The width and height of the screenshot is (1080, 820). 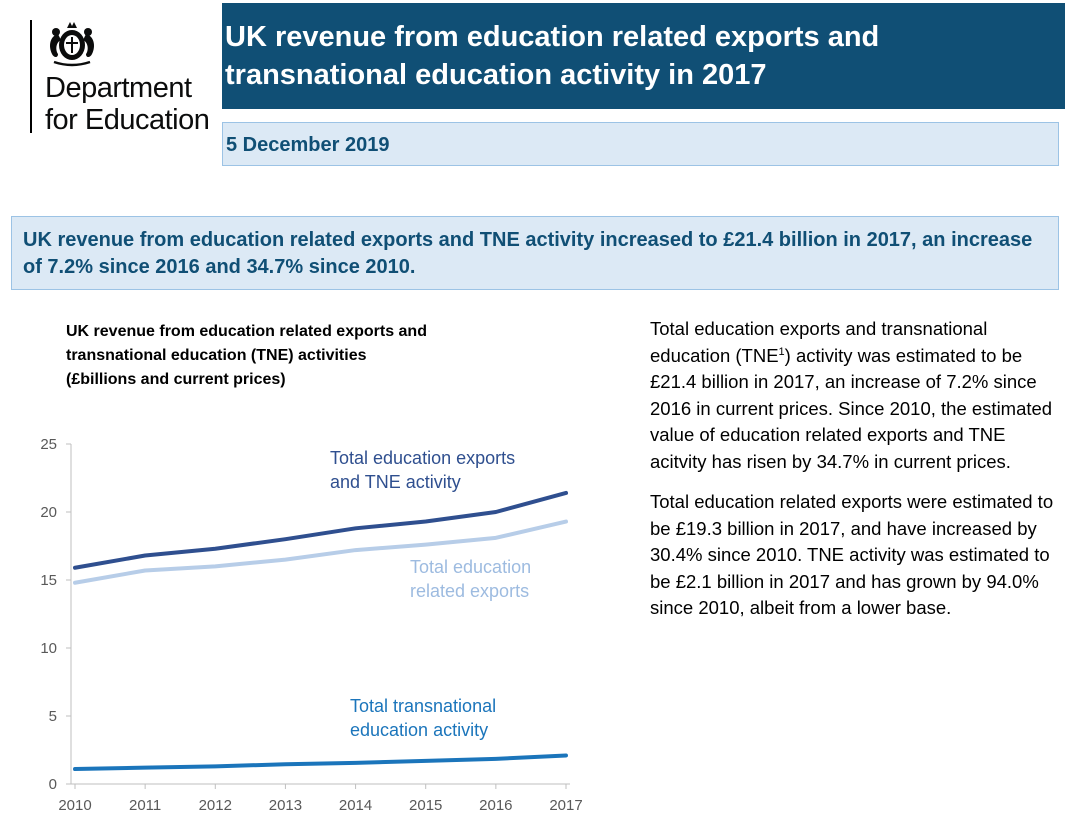 I want to click on x-tick-label: 2012, so click(x=215, y=805).